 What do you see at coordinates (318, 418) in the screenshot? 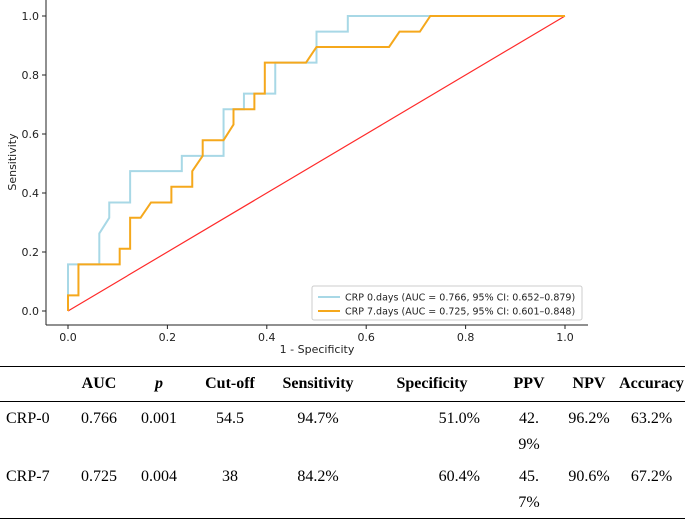
I see `cell-sensitivity: 94.7%` at bounding box center [318, 418].